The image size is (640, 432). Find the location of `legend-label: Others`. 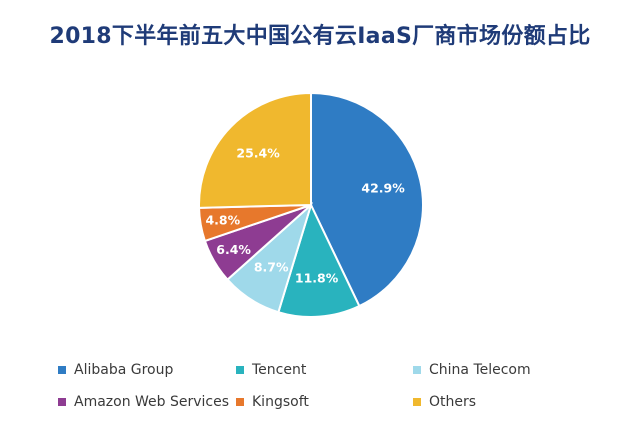

legend-label: Others is located at coordinates (453, 402).